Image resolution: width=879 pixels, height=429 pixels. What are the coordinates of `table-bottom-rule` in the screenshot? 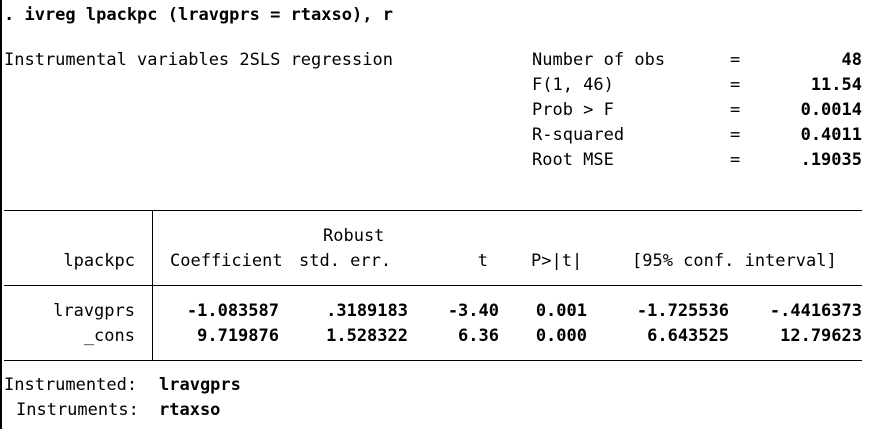 It's located at (433, 360).